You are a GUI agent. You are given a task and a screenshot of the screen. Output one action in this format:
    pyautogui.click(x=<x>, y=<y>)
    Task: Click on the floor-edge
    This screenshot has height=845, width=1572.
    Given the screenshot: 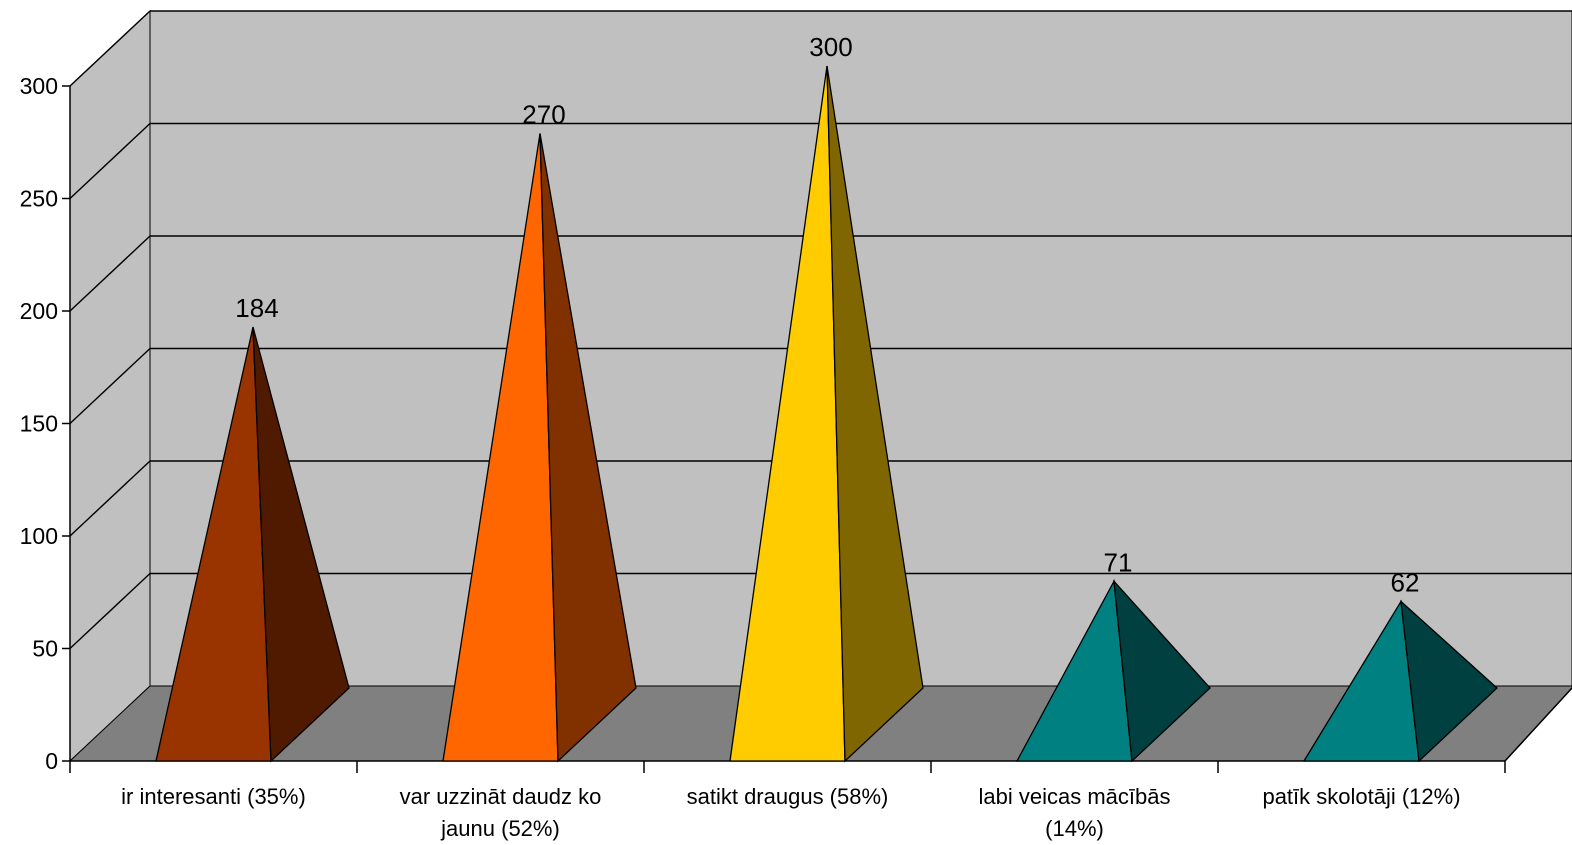 What is the action you would take?
    pyautogui.click(x=1538, y=724)
    